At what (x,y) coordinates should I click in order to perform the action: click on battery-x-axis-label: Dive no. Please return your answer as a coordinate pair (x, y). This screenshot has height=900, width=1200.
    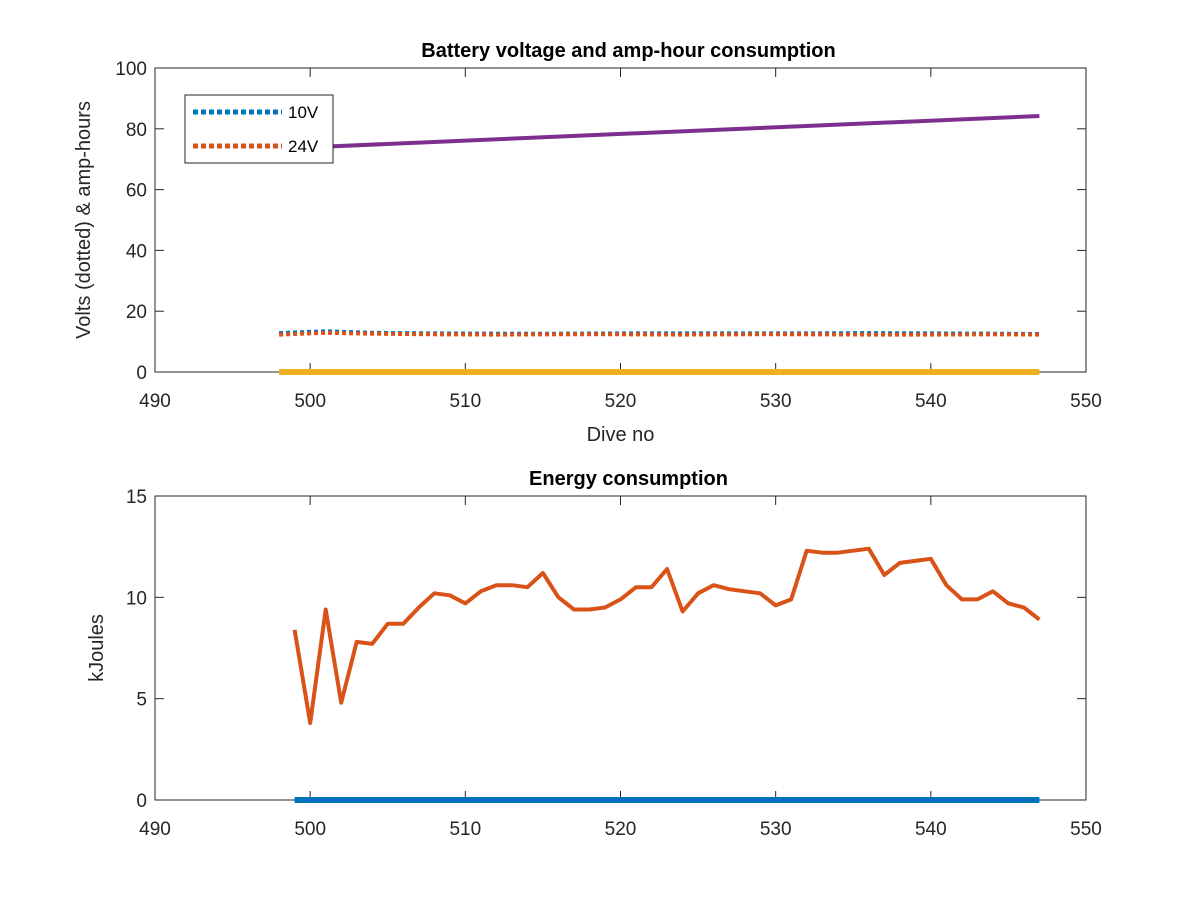
    Looking at the image, I should click on (621, 435).